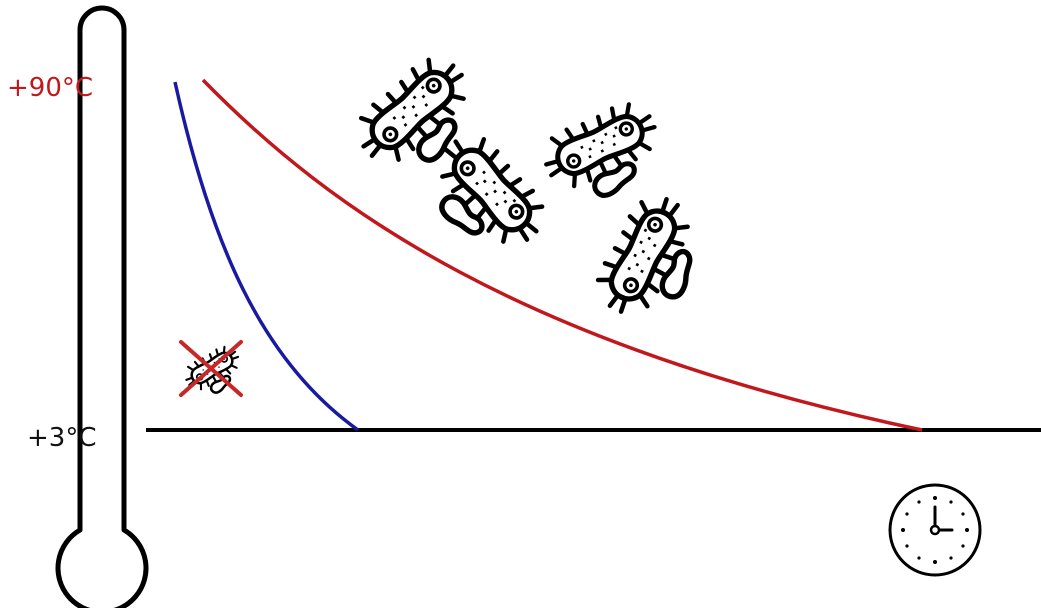  Describe the element at coordinates (214, 372) in the screenshot. I see `crossed-out-bacteria-icon` at that location.